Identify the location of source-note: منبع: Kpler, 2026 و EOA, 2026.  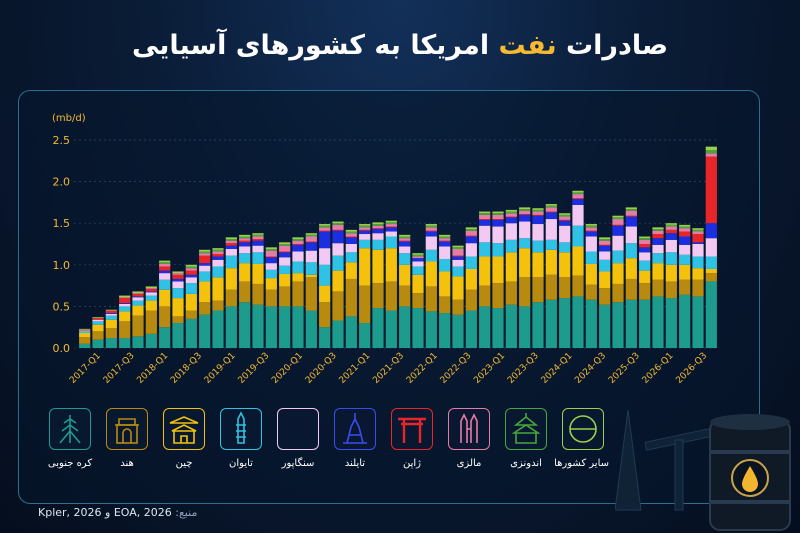
(117, 512).